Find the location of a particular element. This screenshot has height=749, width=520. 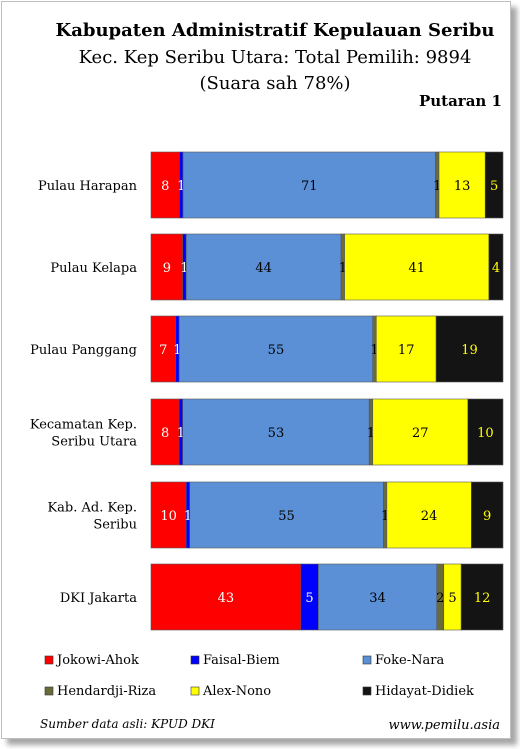

data-label-pulau-panggang-foke-nara: 55 is located at coordinates (276, 350).